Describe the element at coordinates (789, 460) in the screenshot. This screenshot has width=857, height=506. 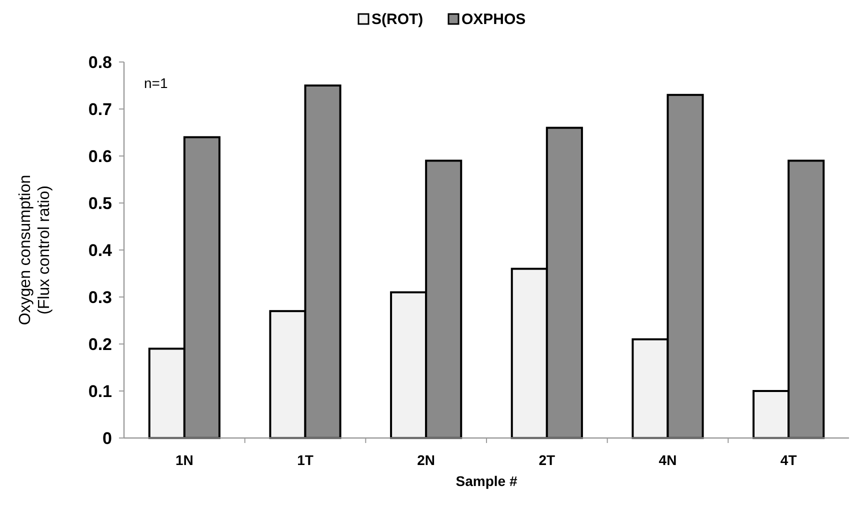
I see `x-tick-label: 4T` at that location.